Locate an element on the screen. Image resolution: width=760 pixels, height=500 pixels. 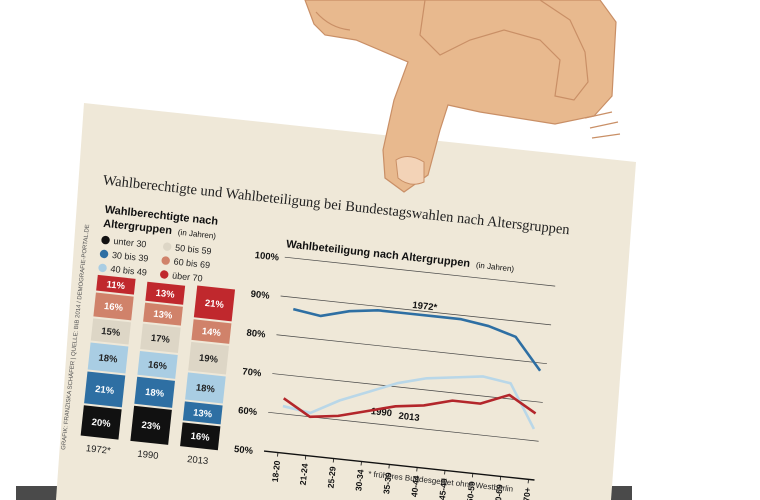
series-line-line_2013 is located at coordinates (410, 406).